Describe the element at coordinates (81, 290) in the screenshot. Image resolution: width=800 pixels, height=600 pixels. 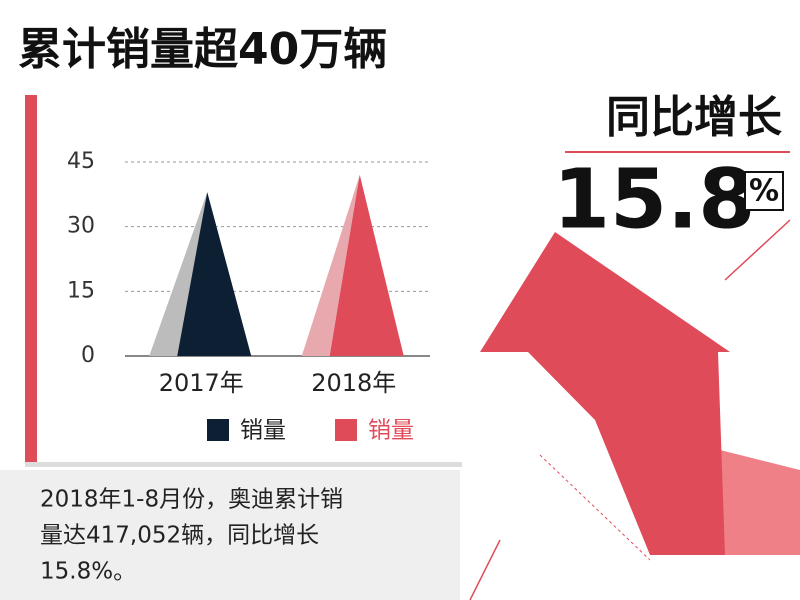
I see `y-tick-label: 15` at that location.